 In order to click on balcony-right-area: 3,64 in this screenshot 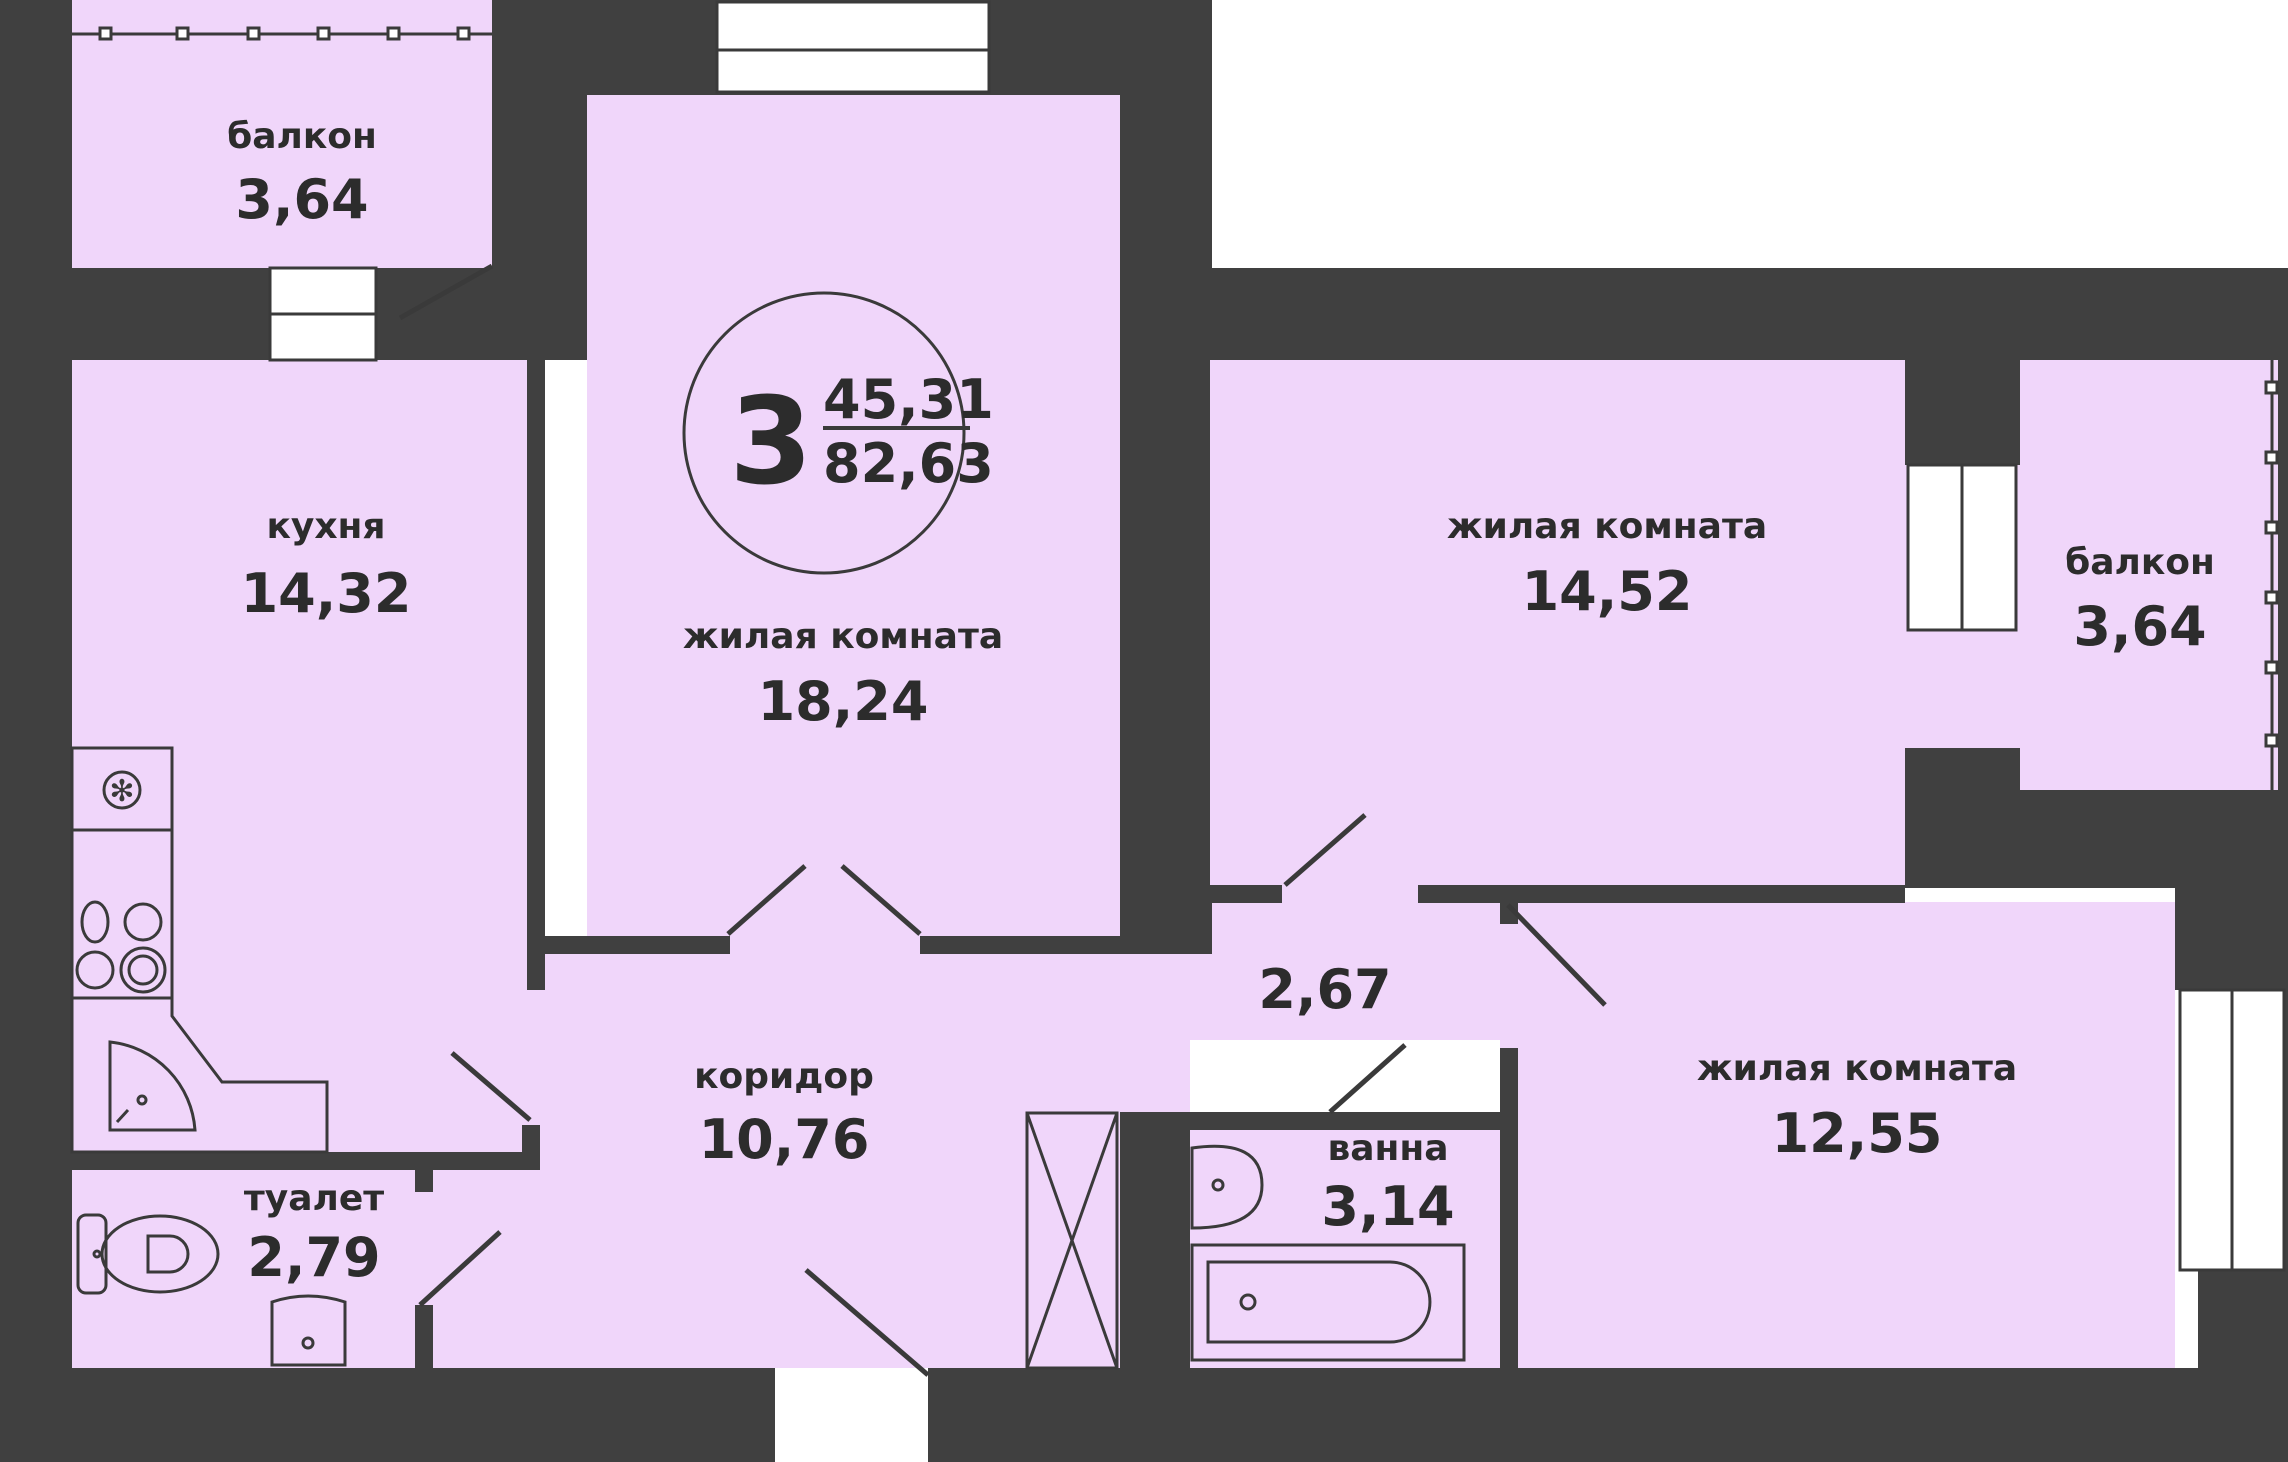, I will do `click(2139, 626)`.